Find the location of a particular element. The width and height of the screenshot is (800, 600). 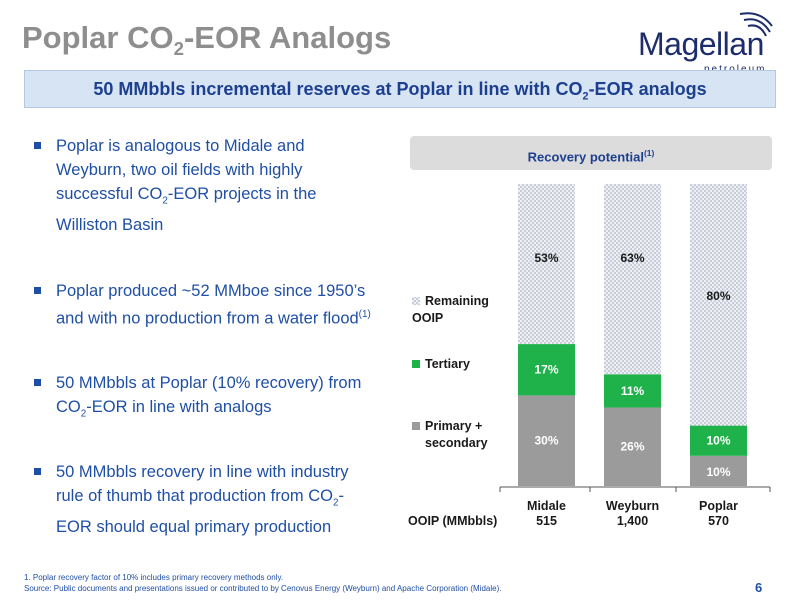

data-label: 11% is located at coordinates (633, 391).